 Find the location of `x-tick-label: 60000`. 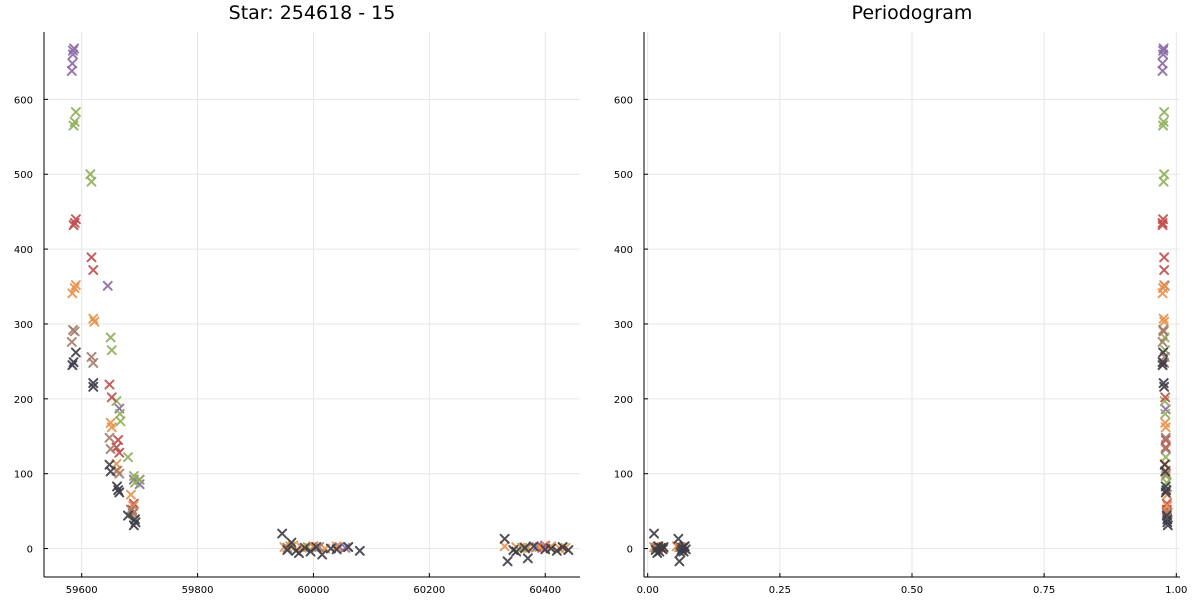

x-tick-label: 60000 is located at coordinates (314, 590).